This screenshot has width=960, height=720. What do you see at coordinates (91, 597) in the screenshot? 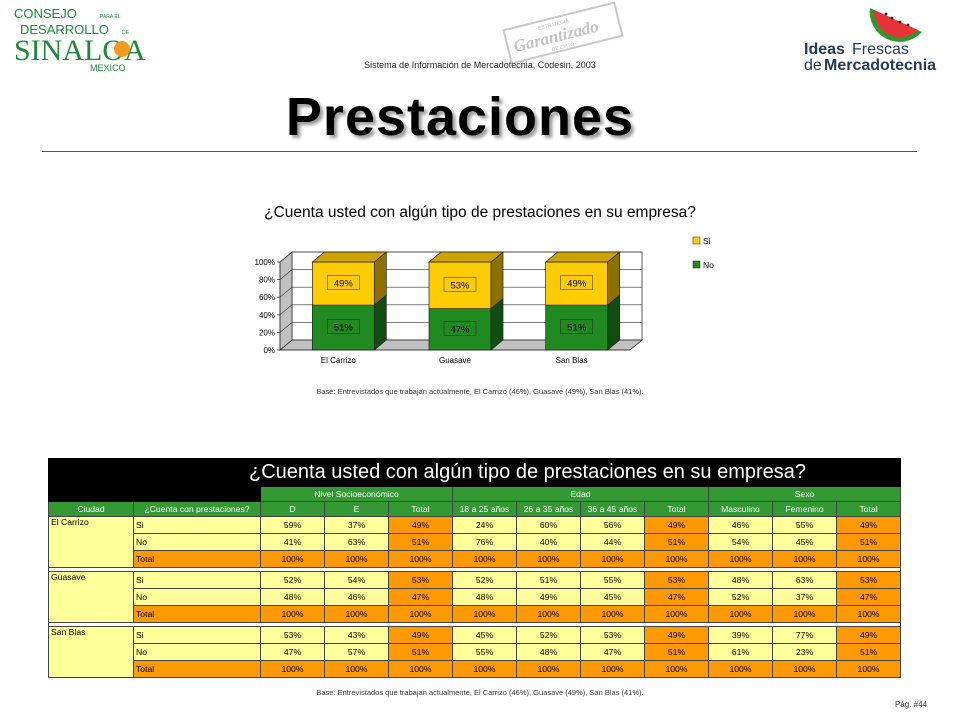
I see `table-city-cell: Guasave` at bounding box center [91, 597].